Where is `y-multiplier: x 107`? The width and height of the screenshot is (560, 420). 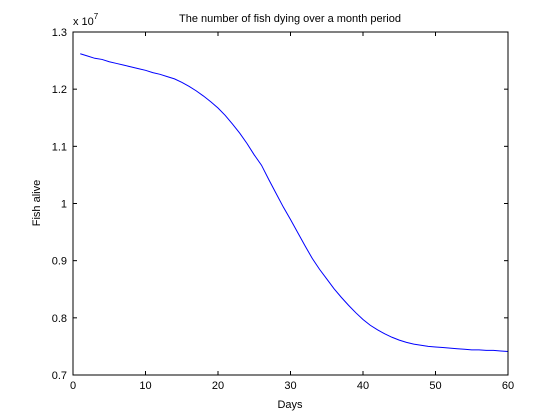
y-multiplier: x 107 is located at coordinates (86, 20).